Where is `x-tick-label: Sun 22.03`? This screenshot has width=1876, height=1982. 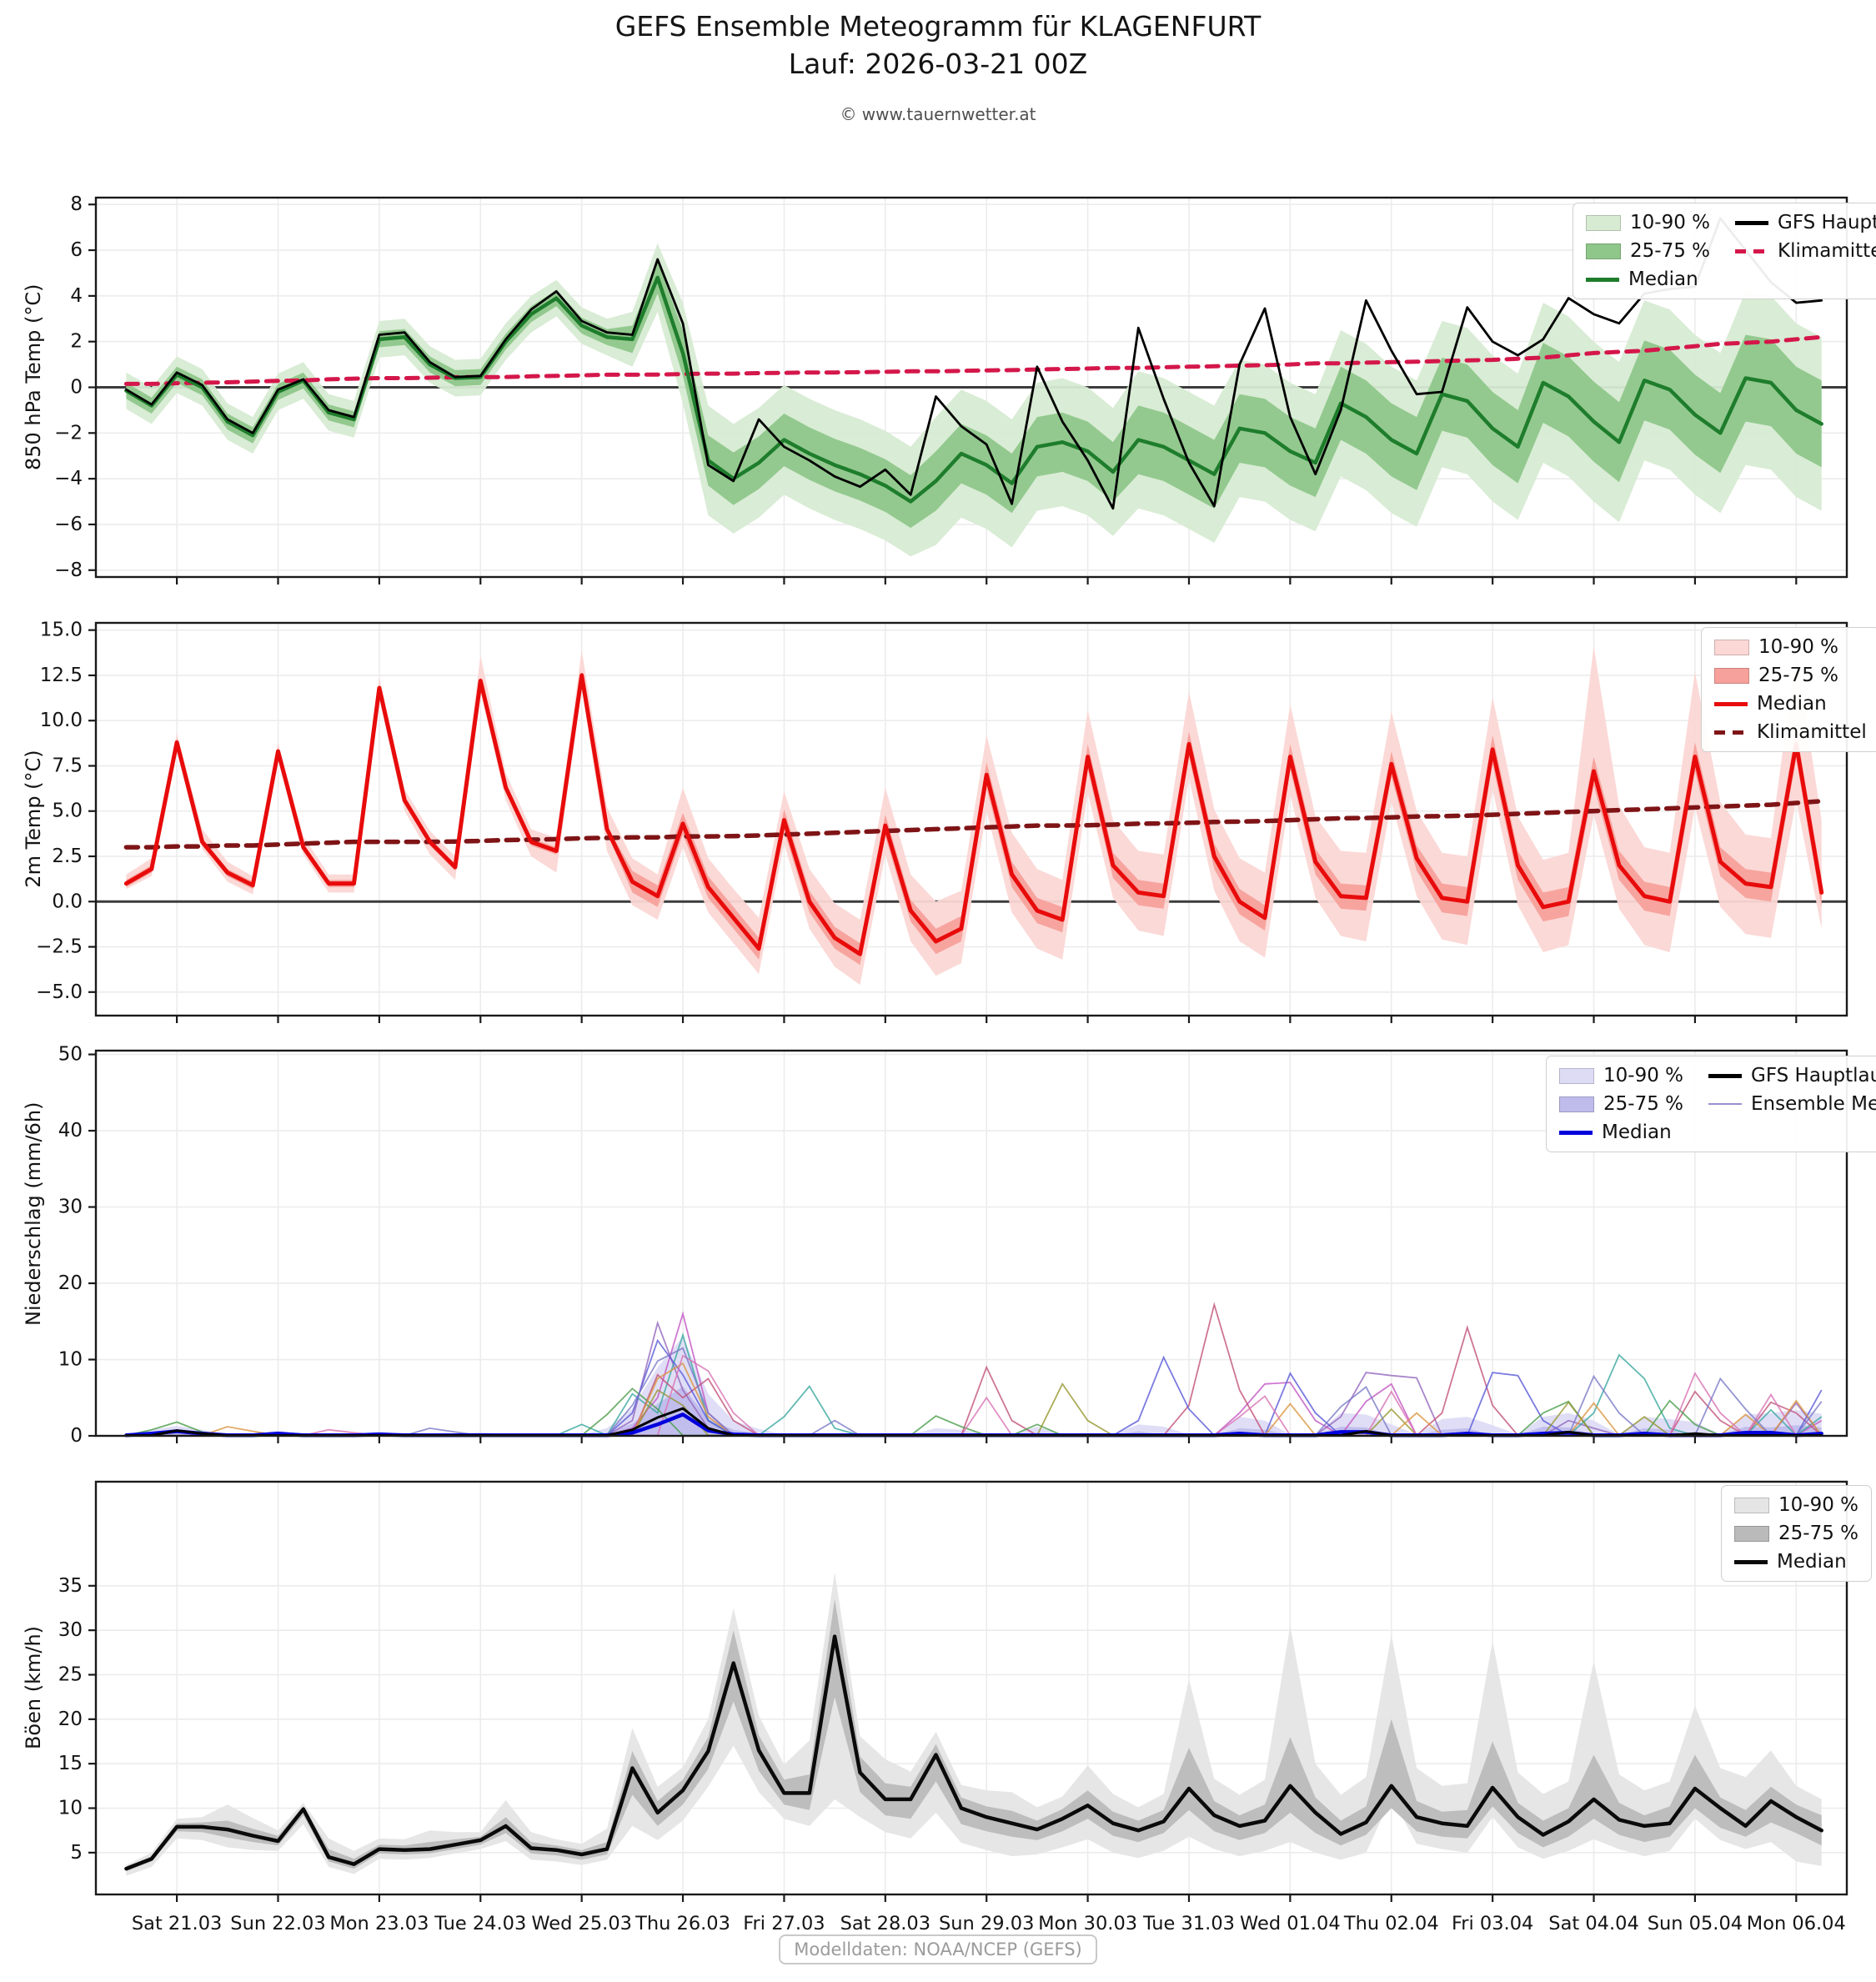
x-tick-label: Sun 22.03 is located at coordinates (277, 1923).